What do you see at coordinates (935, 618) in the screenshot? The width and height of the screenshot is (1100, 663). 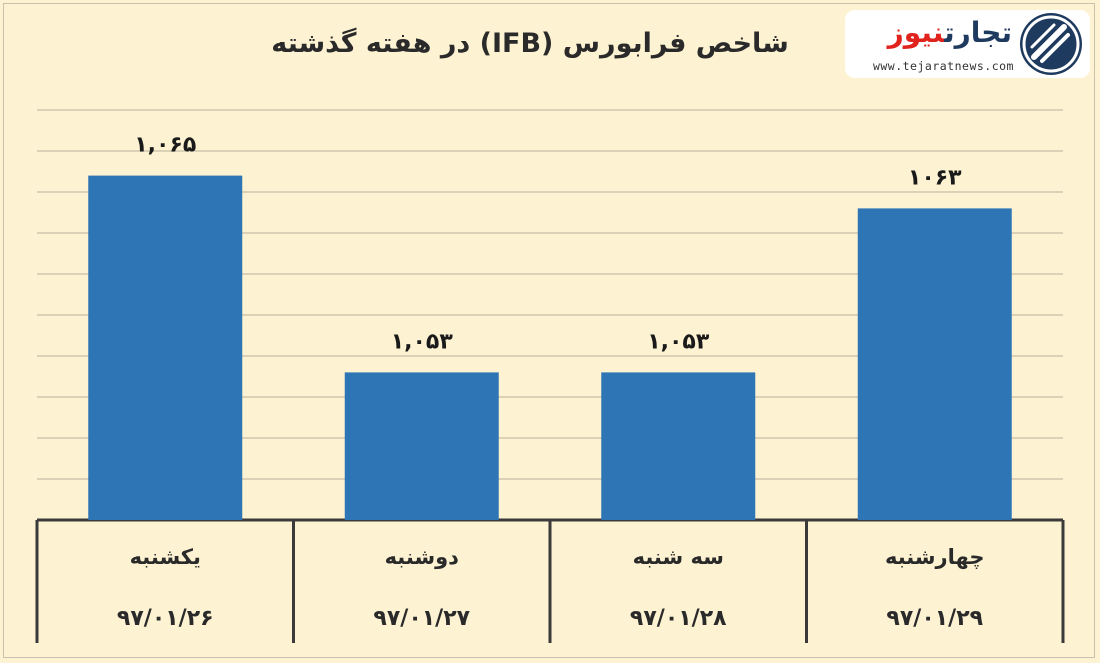 I see `date-label: ۹۷/۰۱/۲۹` at bounding box center [935, 618].